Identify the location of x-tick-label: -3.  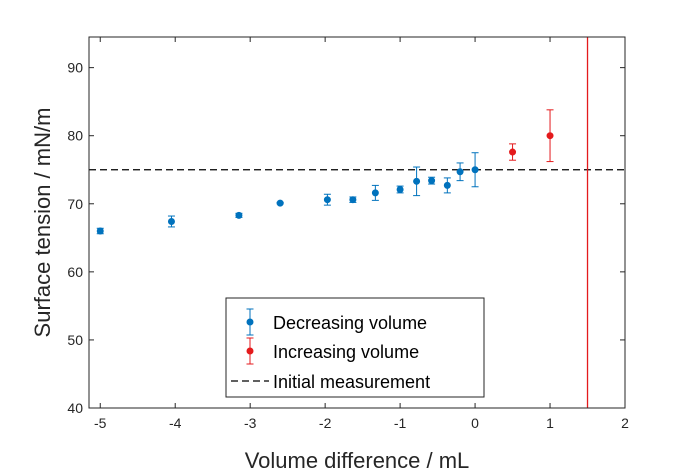
(250, 423).